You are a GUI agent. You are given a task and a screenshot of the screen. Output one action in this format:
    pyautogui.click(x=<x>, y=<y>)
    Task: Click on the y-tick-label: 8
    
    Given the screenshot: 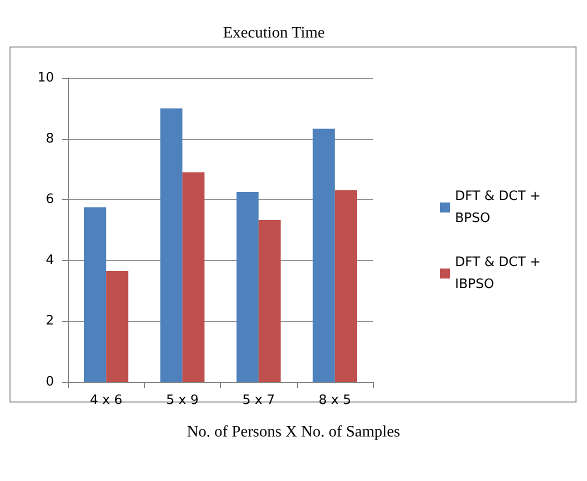 What is the action you would take?
    pyautogui.click(x=50, y=138)
    